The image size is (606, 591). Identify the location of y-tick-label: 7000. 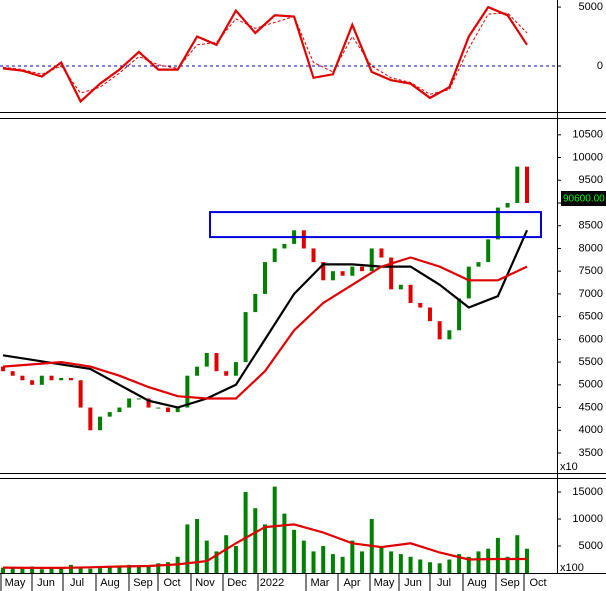
(591, 294).